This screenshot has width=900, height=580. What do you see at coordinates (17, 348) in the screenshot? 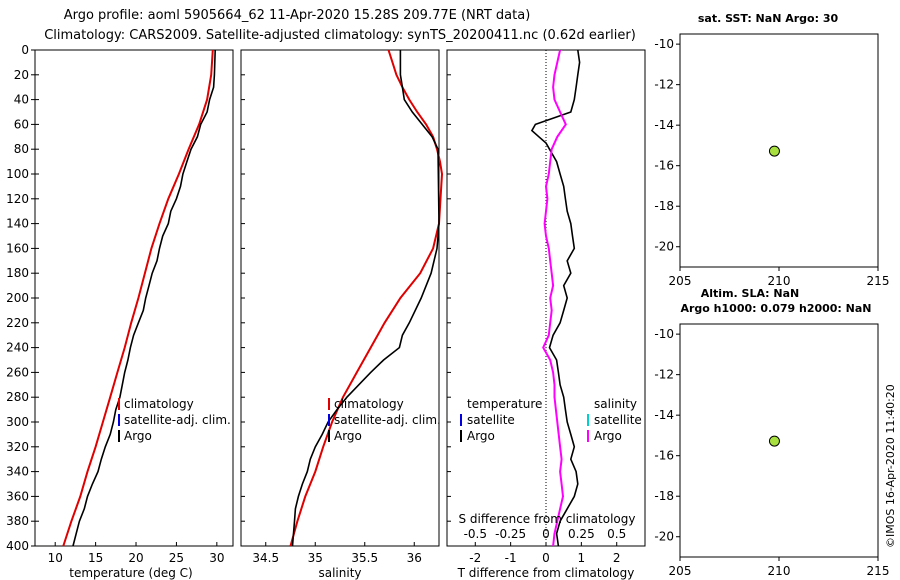
I see `depth-tick-label: 240` at bounding box center [17, 348].